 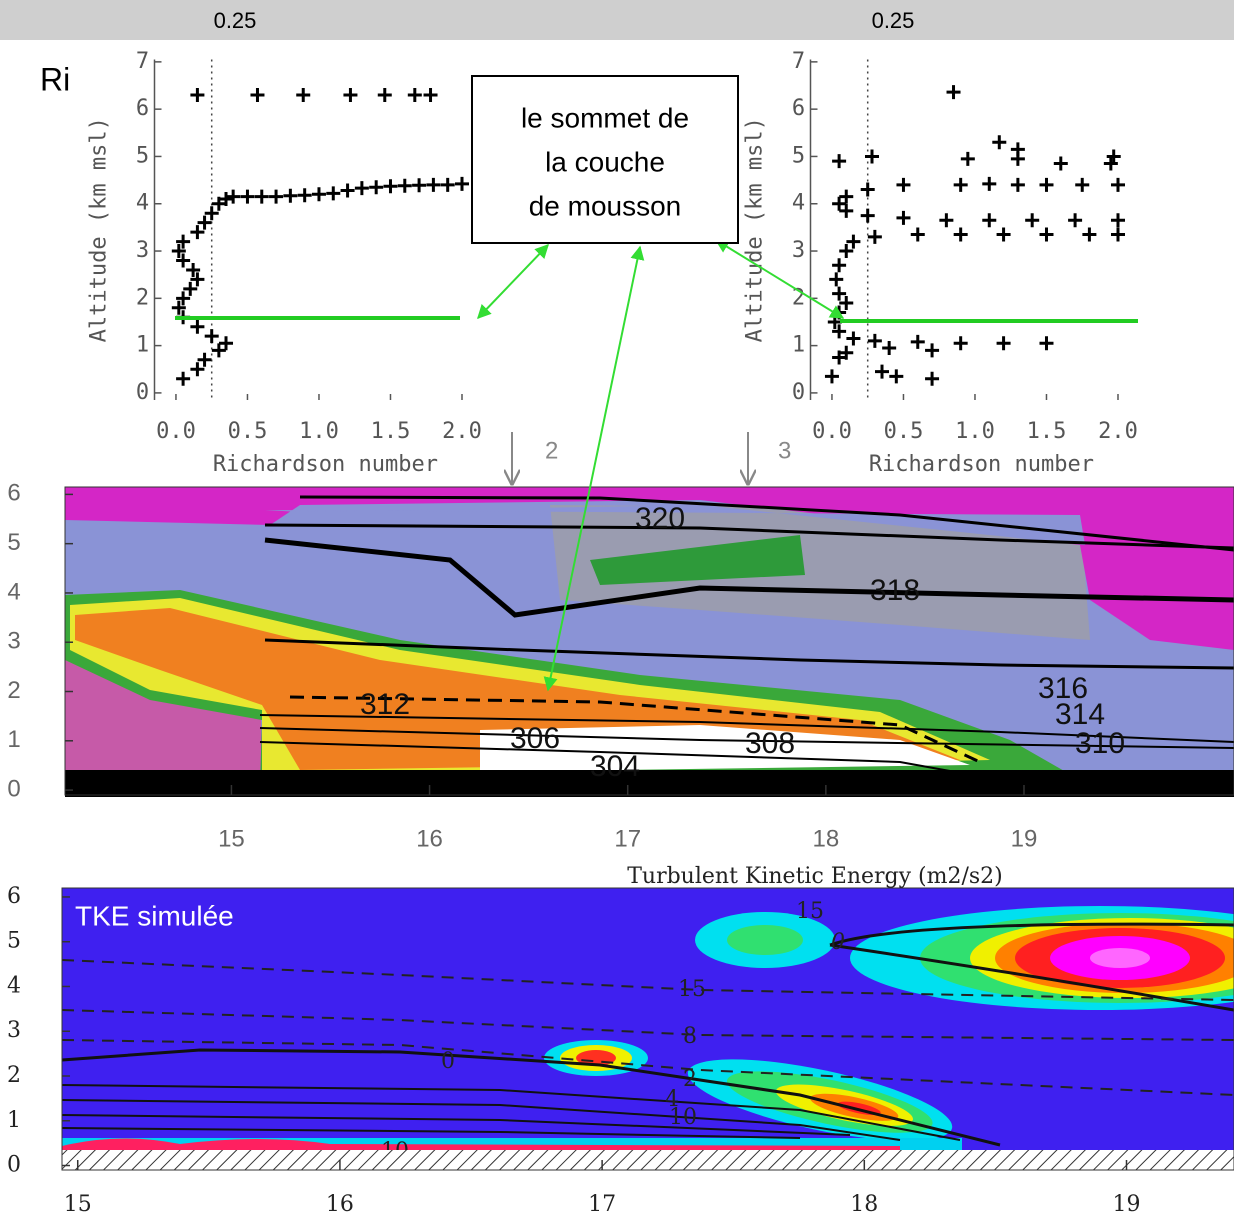 What do you see at coordinates (605, 205) in the screenshot?
I see `callout-line: de mousson` at bounding box center [605, 205].